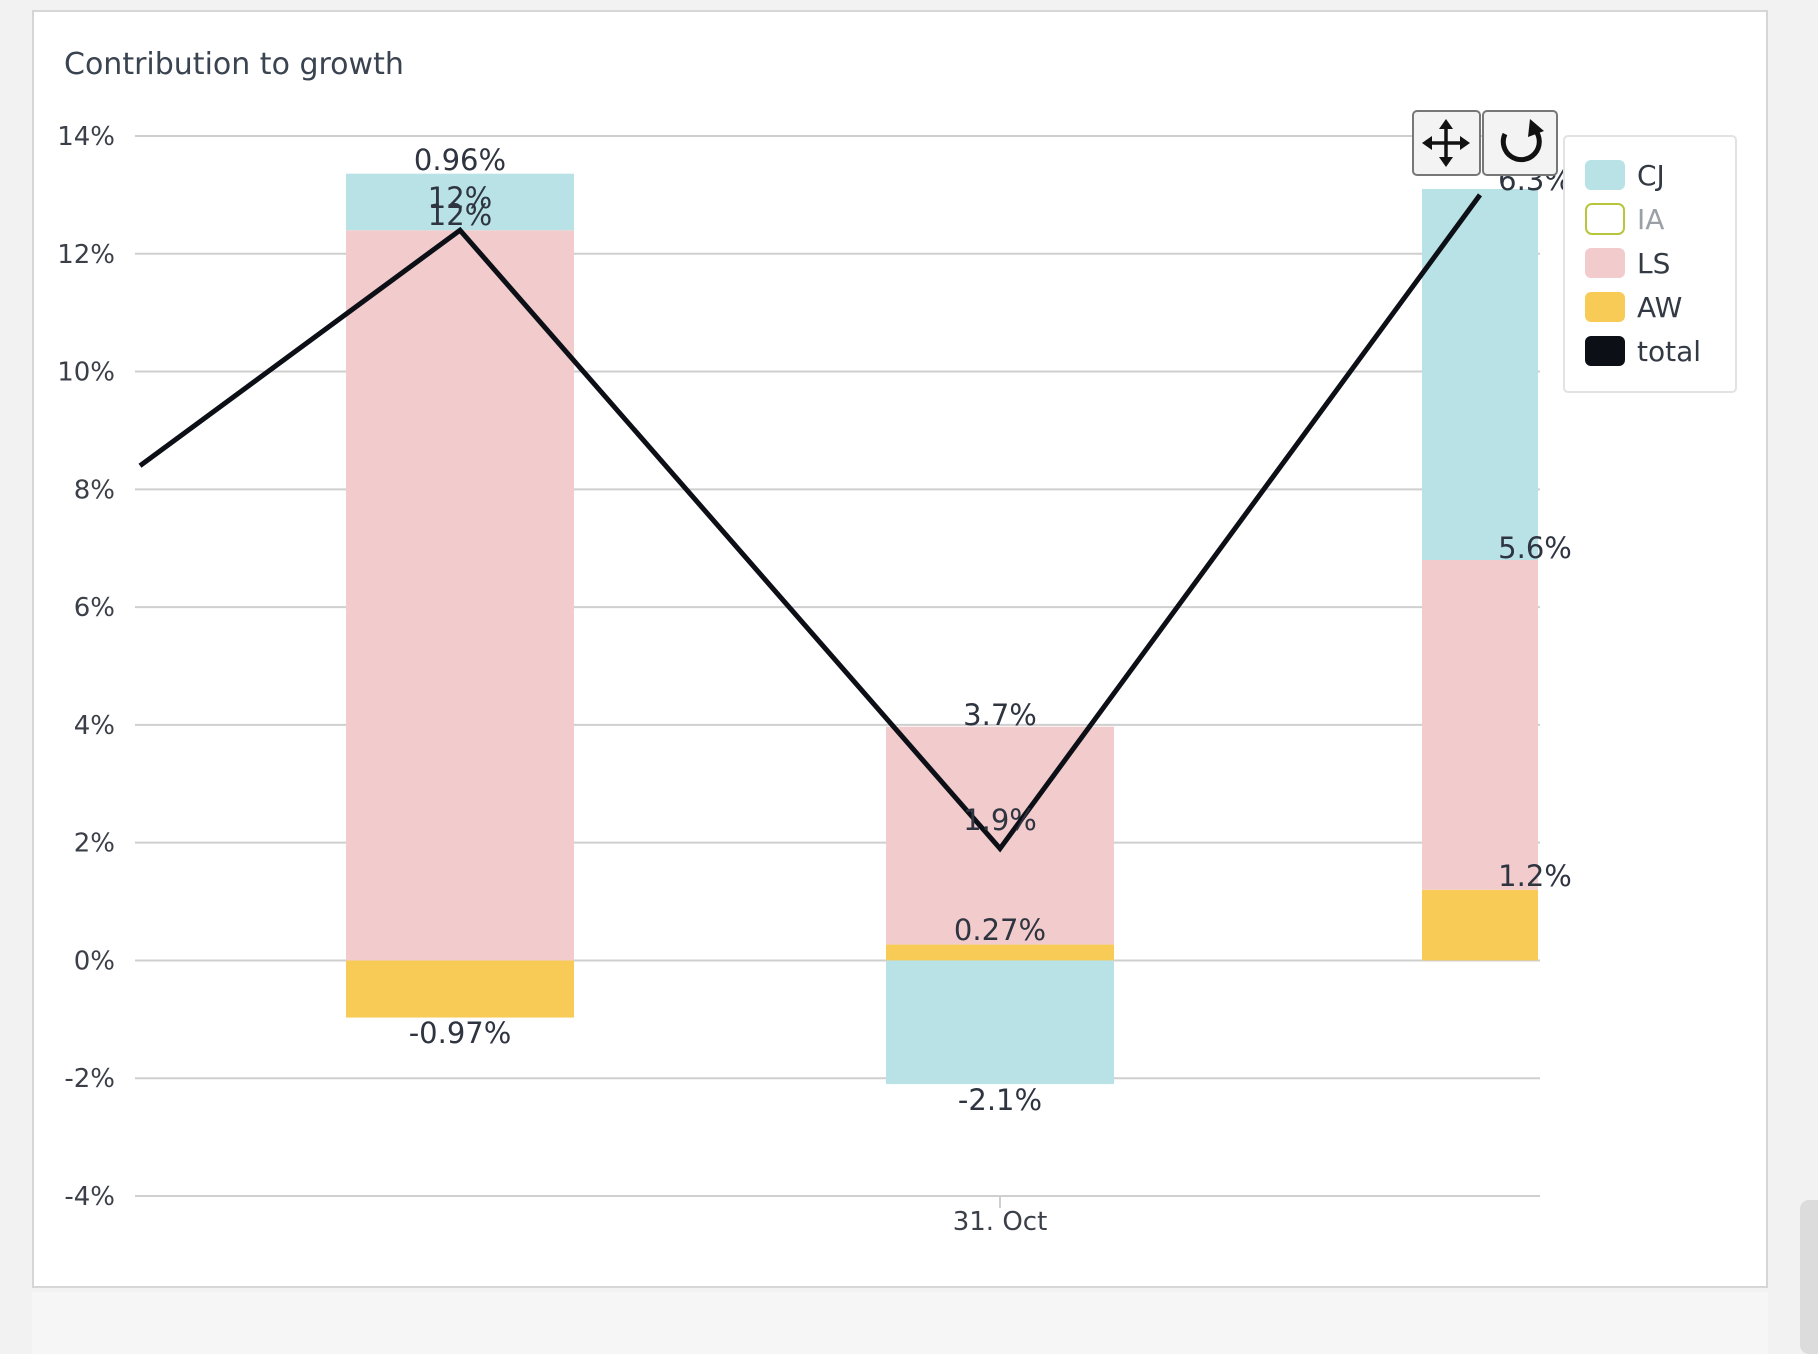  What do you see at coordinates (460, 160) in the screenshot?
I see `data-label: 0.96%` at bounding box center [460, 160].